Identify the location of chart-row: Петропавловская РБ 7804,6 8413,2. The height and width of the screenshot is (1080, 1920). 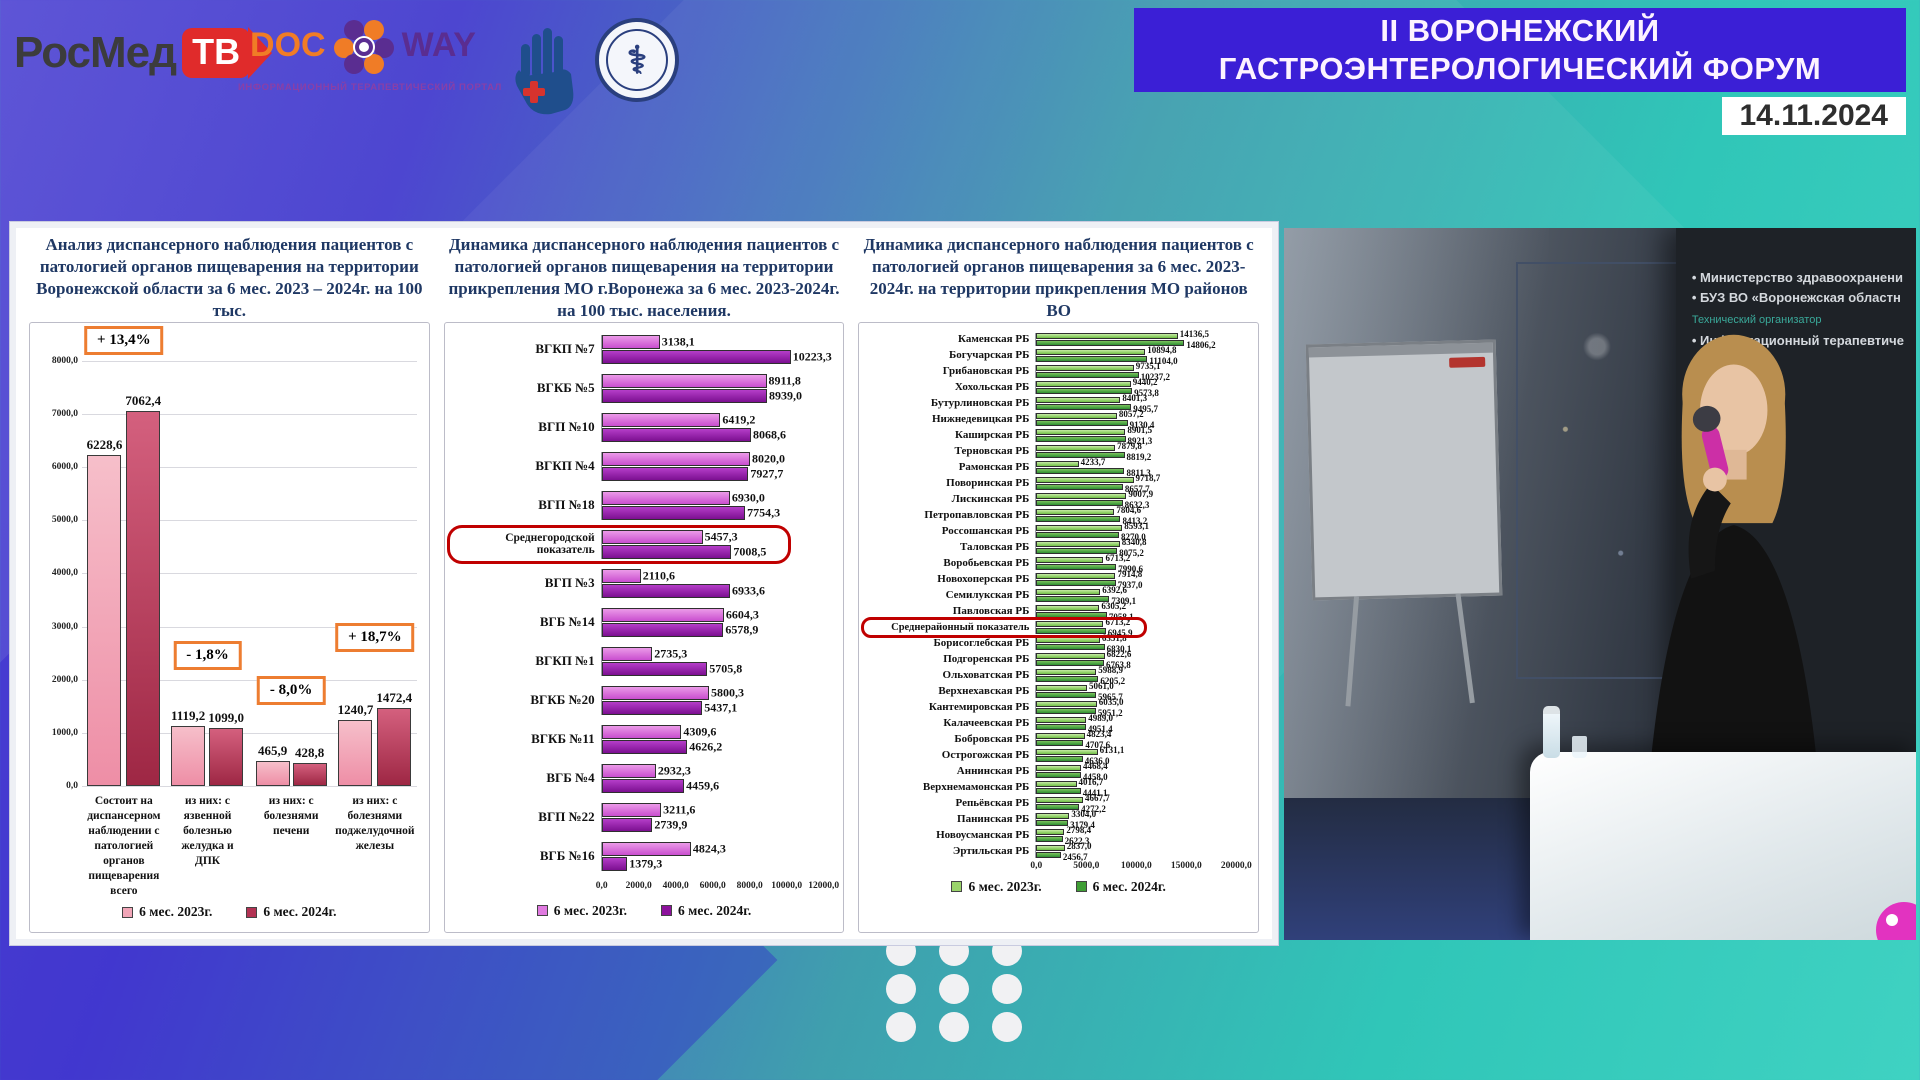
(1058, 515).